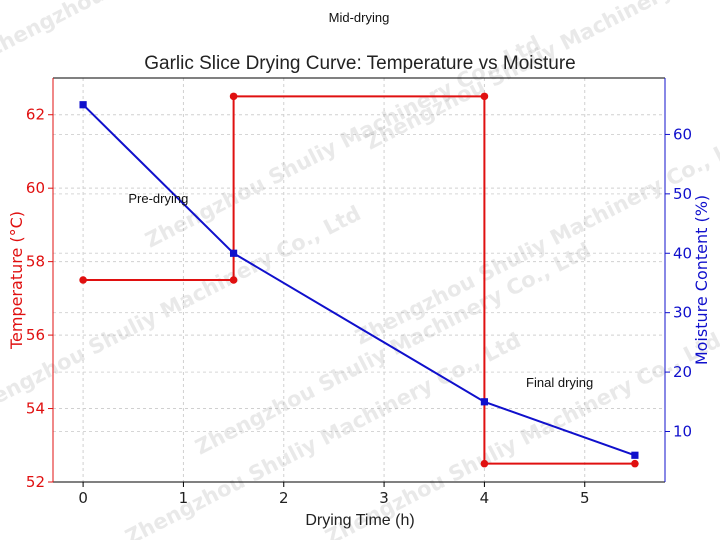 The width and height of the screenshot is (720, 540). Describe the element at coordinates (682, 194) in the screenshot. I see `y-right-tick-label: 50` at that location.